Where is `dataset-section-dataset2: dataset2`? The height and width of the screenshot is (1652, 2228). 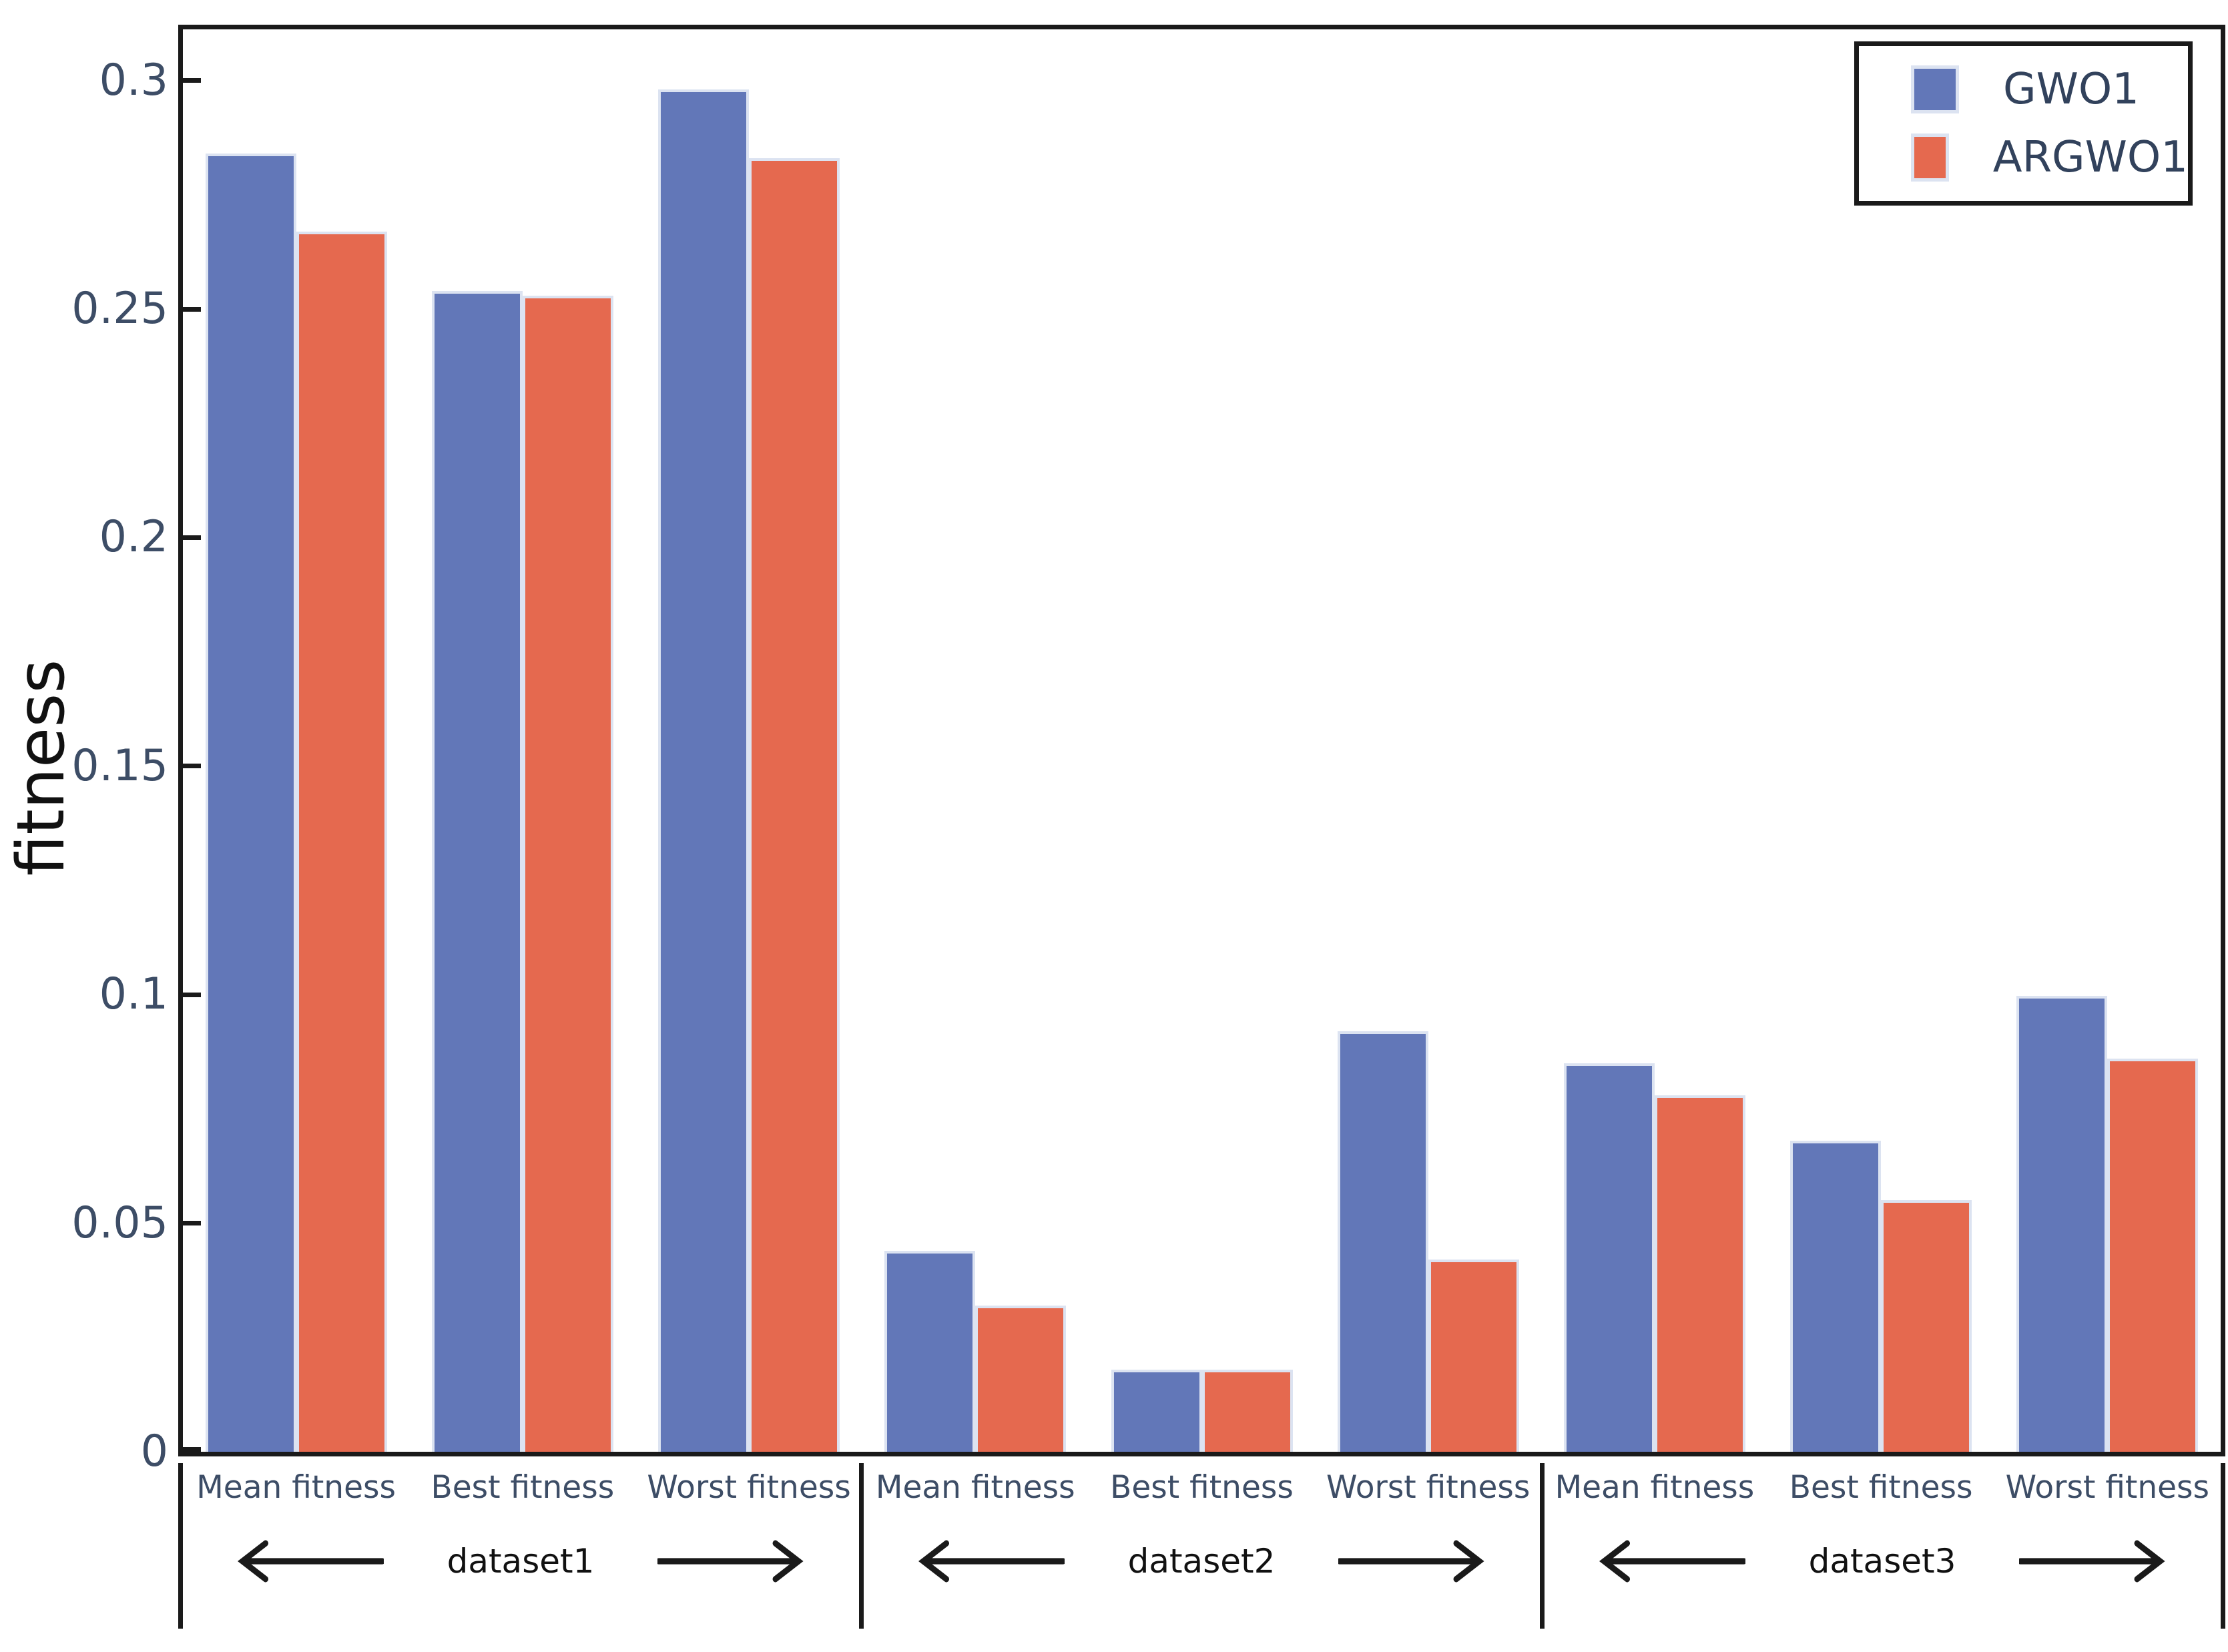
dataset-section-dataset2: dataset2 is located at coordinates (1201, 1561).